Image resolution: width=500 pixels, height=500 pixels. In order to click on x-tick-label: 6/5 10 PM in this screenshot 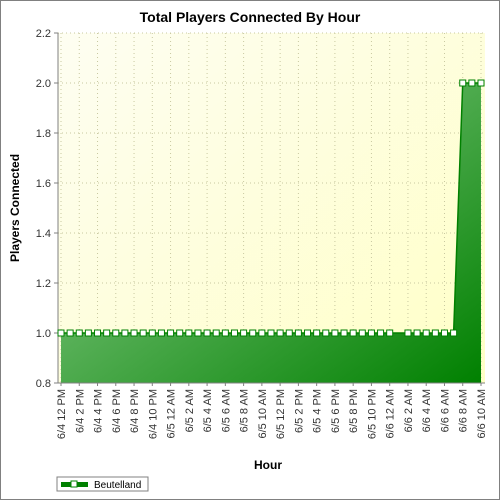, I will do `click(372, 414)`.